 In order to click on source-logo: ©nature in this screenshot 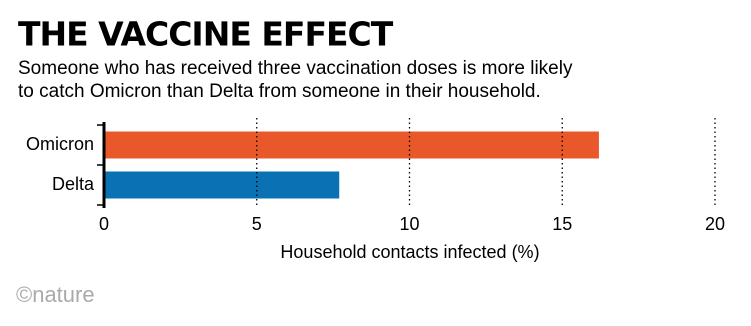, I will do `click(55, 294)`.